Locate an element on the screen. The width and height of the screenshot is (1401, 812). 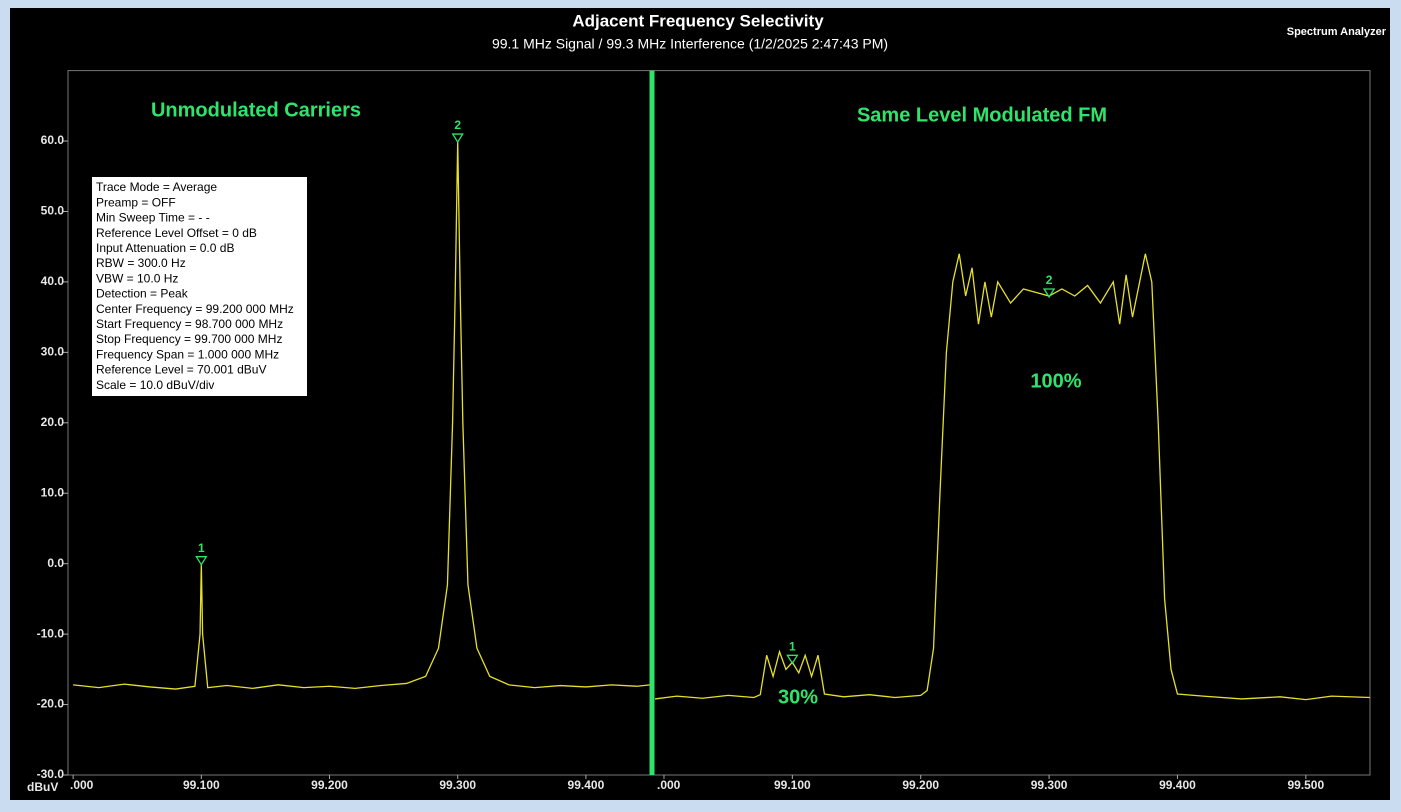
info-line: Trace Mode = Average is located at coordinates (156, 187).